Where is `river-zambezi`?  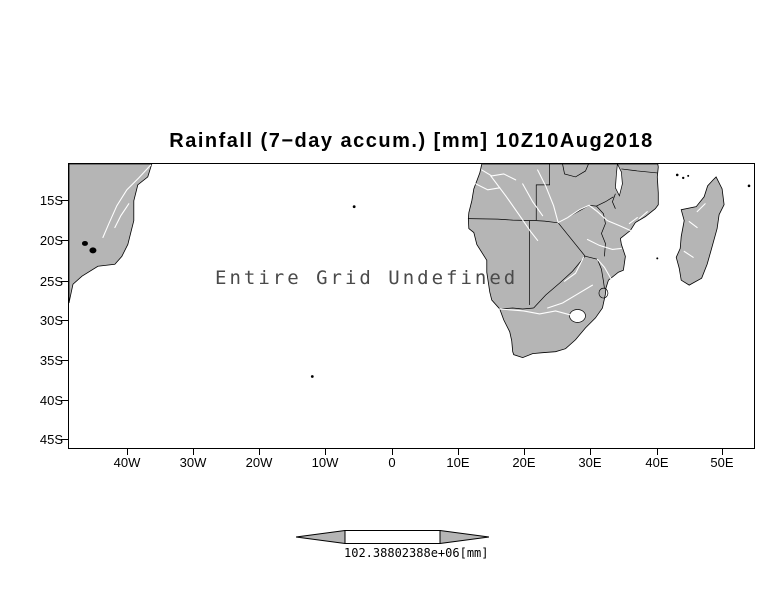 river-zambezi is located at coordinates (584, 200).